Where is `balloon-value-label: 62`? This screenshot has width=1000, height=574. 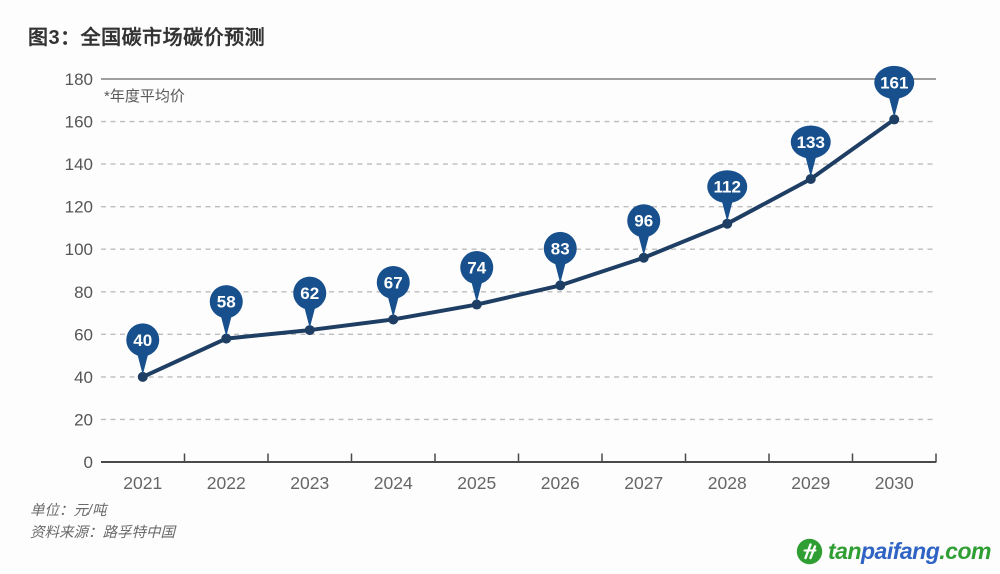 balloon-value-label: 62 is located at coordinates (309, 293).